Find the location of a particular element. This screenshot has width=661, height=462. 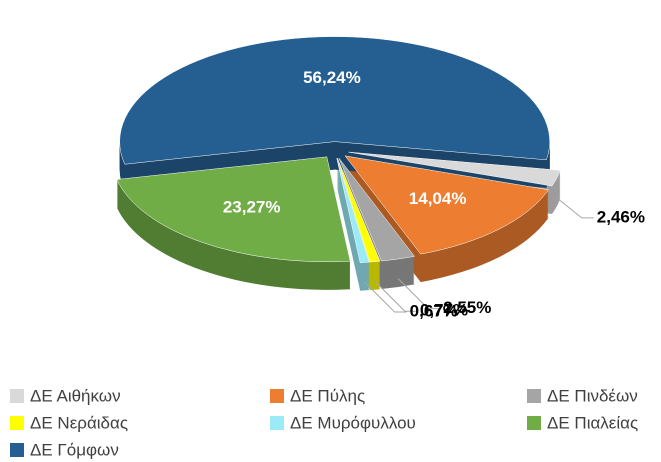

data-label: 0,77% is located at coordinates (444, 310).